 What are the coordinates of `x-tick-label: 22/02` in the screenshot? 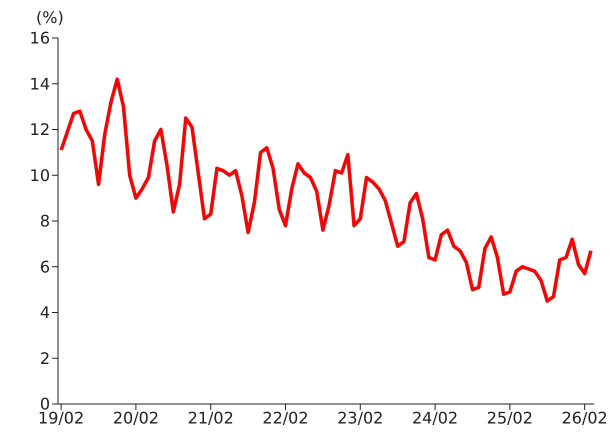 It's located at (285, 418).